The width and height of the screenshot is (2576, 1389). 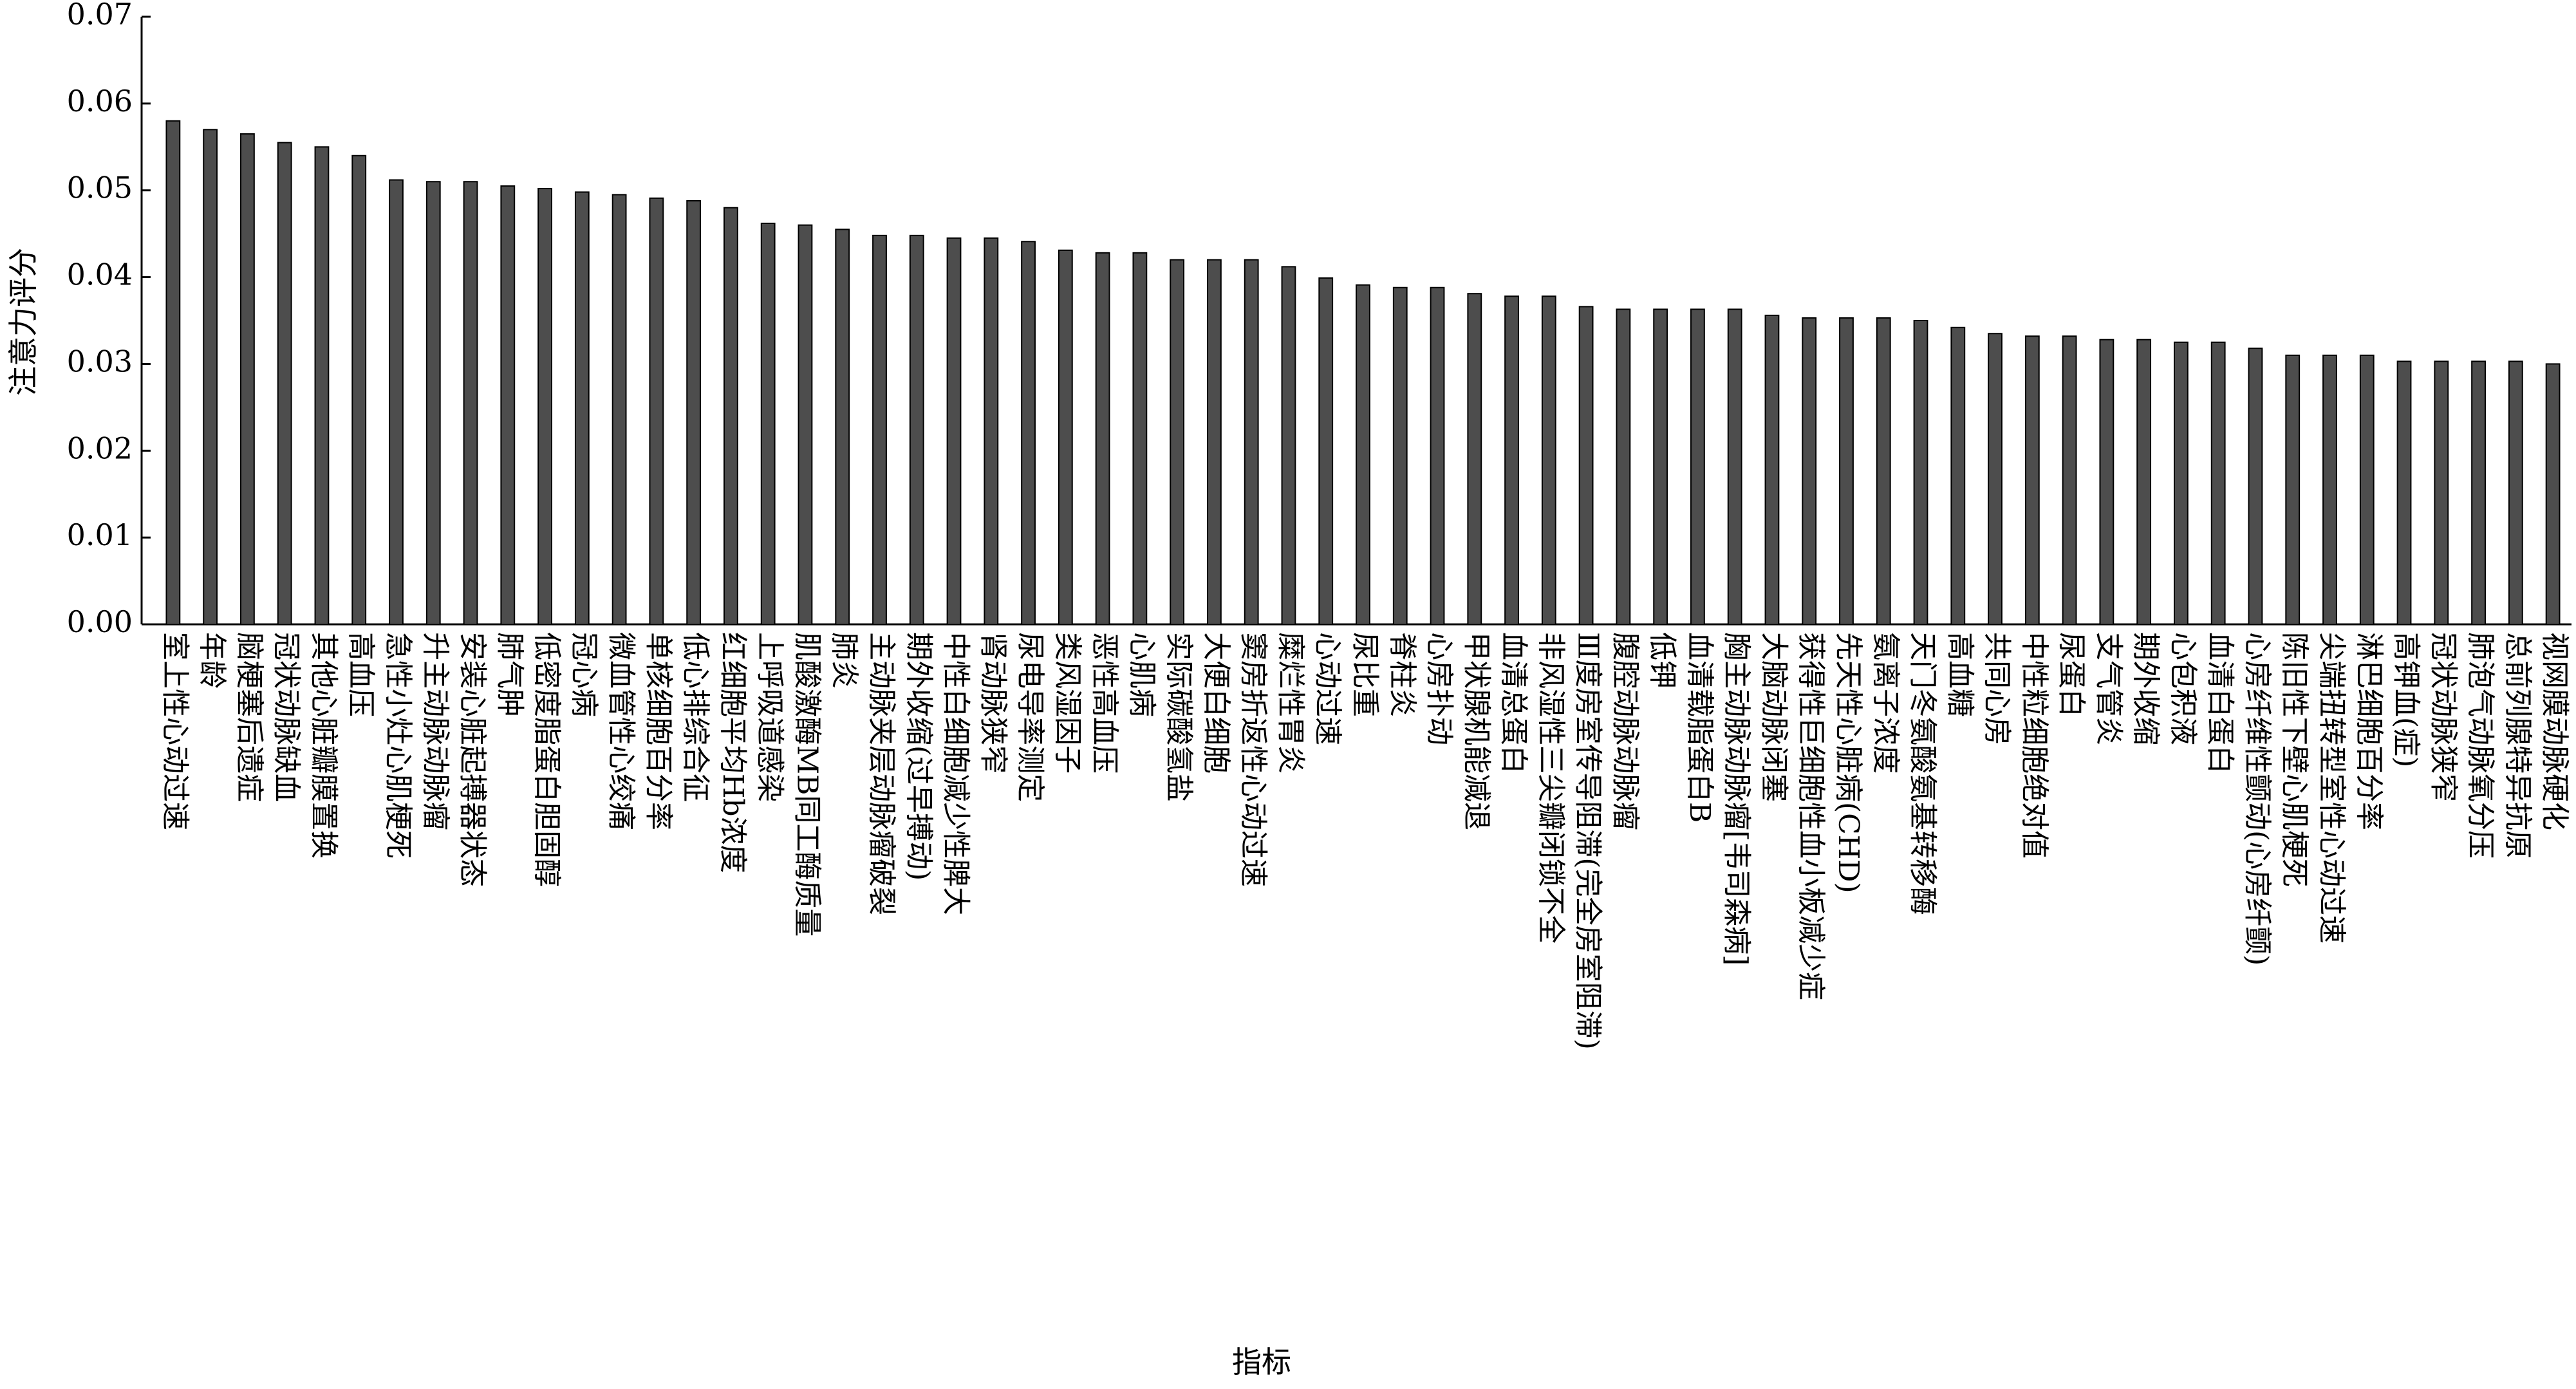 I want to click on x-tick-label: 心肌病, so click(x=1141, y=674).